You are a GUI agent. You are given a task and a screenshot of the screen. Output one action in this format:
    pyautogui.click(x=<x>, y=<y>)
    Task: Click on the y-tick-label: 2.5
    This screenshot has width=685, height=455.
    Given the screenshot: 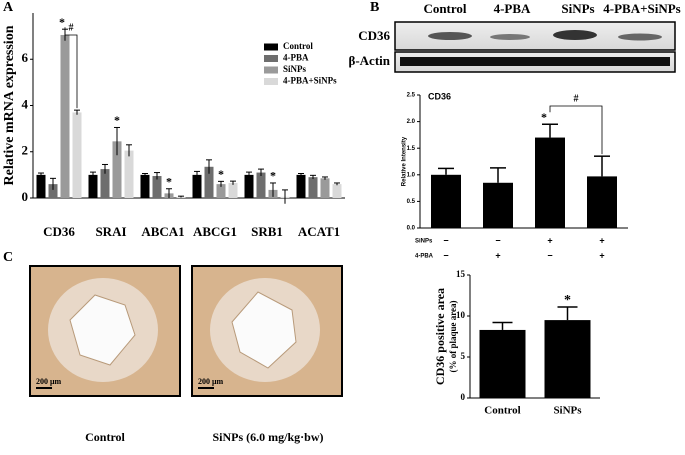 What is the action you would take?
    pyautogui.click(x=411, y=96)
    